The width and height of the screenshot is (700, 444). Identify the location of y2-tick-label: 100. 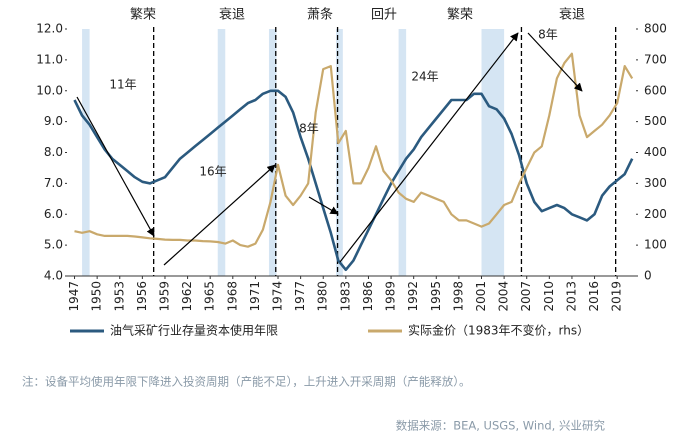
(655, 245).